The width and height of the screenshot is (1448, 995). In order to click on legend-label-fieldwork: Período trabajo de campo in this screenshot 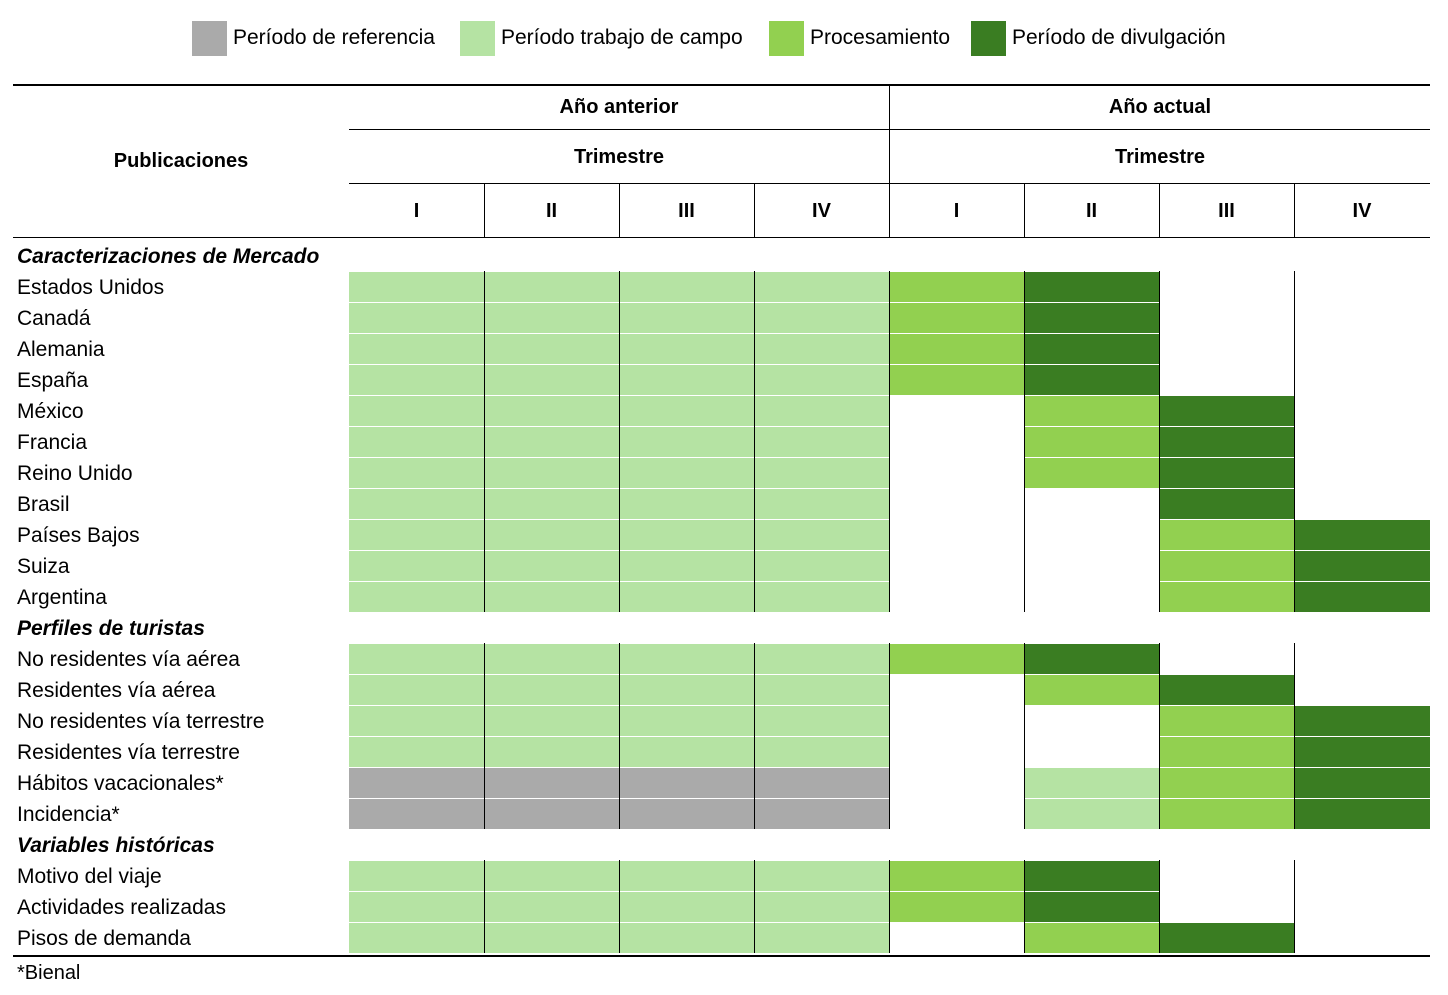, I will do `click(622, 37)`.